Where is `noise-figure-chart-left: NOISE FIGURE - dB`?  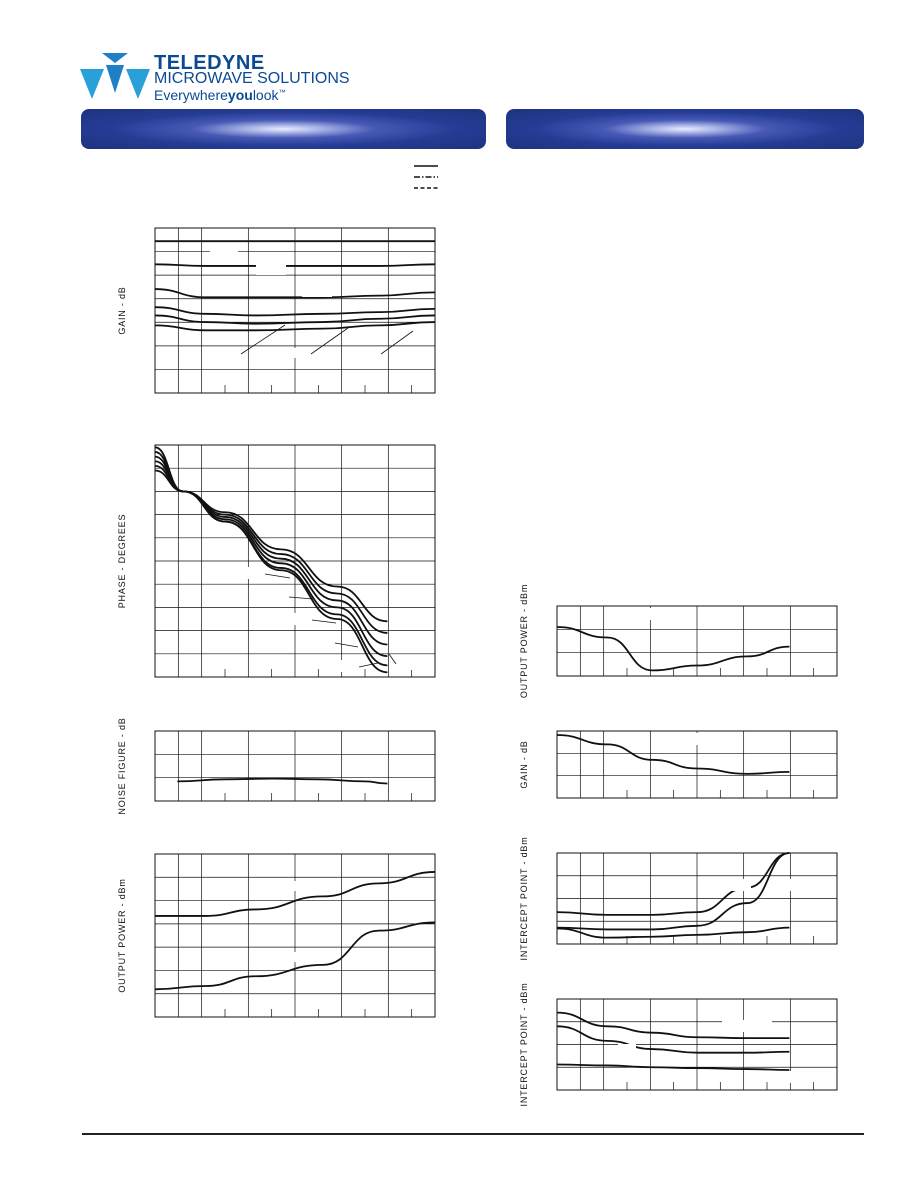
noise-figure-chart-left: NOISE FIGURE - dB is located at coordinates (276, 766).